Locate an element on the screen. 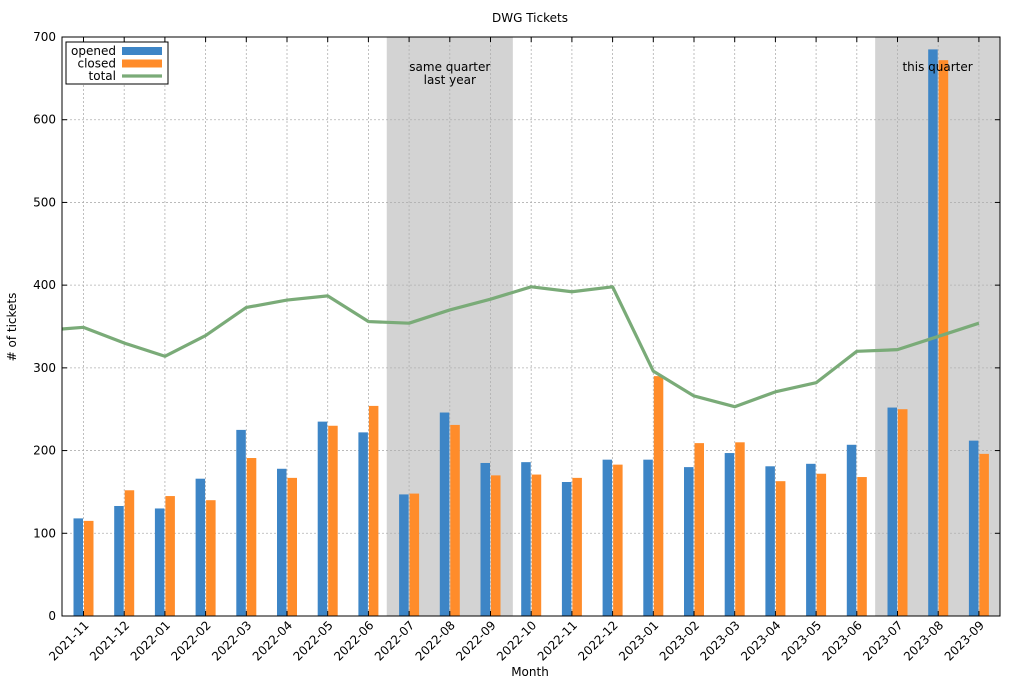 The height and width of the screenshot is (683, 1024). legend-label-opened: opened is located at coordinates (93, 51).